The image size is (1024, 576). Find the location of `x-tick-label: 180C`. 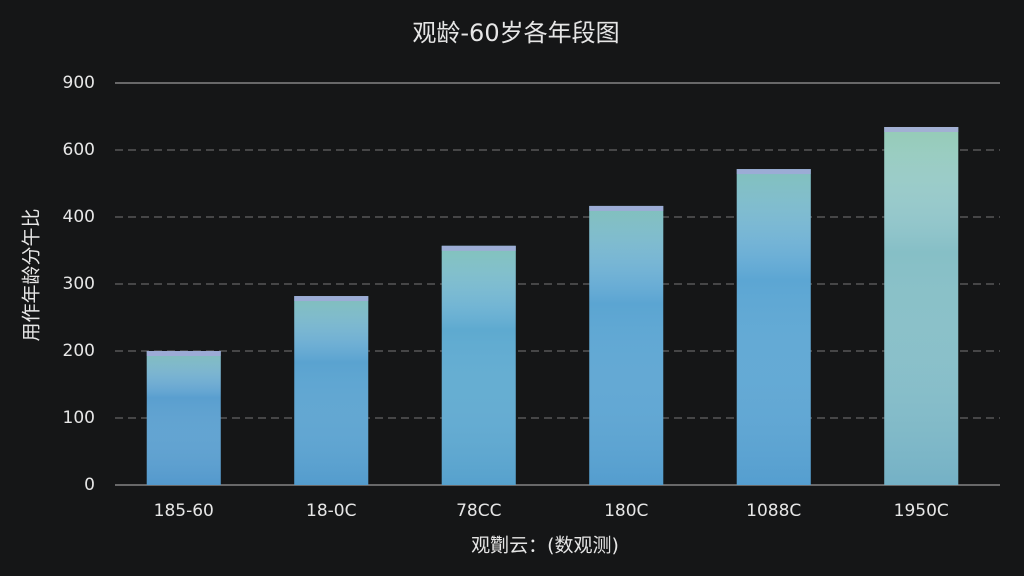

x-tick-label: 180C is located at coordinates (626, 511).